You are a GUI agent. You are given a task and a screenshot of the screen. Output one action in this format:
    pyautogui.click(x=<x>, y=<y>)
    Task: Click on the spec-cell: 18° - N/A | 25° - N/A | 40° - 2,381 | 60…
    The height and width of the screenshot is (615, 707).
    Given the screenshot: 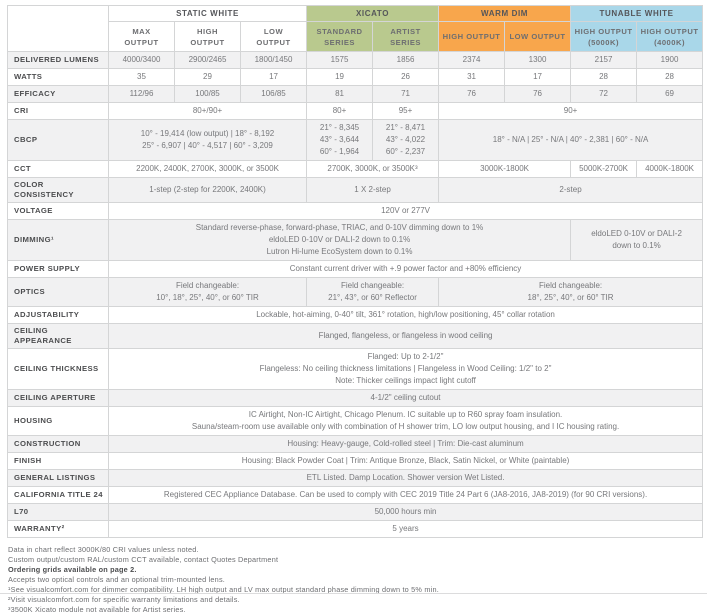 What is the action you would take?
    pyautogui.click(x=571, y=140)
    